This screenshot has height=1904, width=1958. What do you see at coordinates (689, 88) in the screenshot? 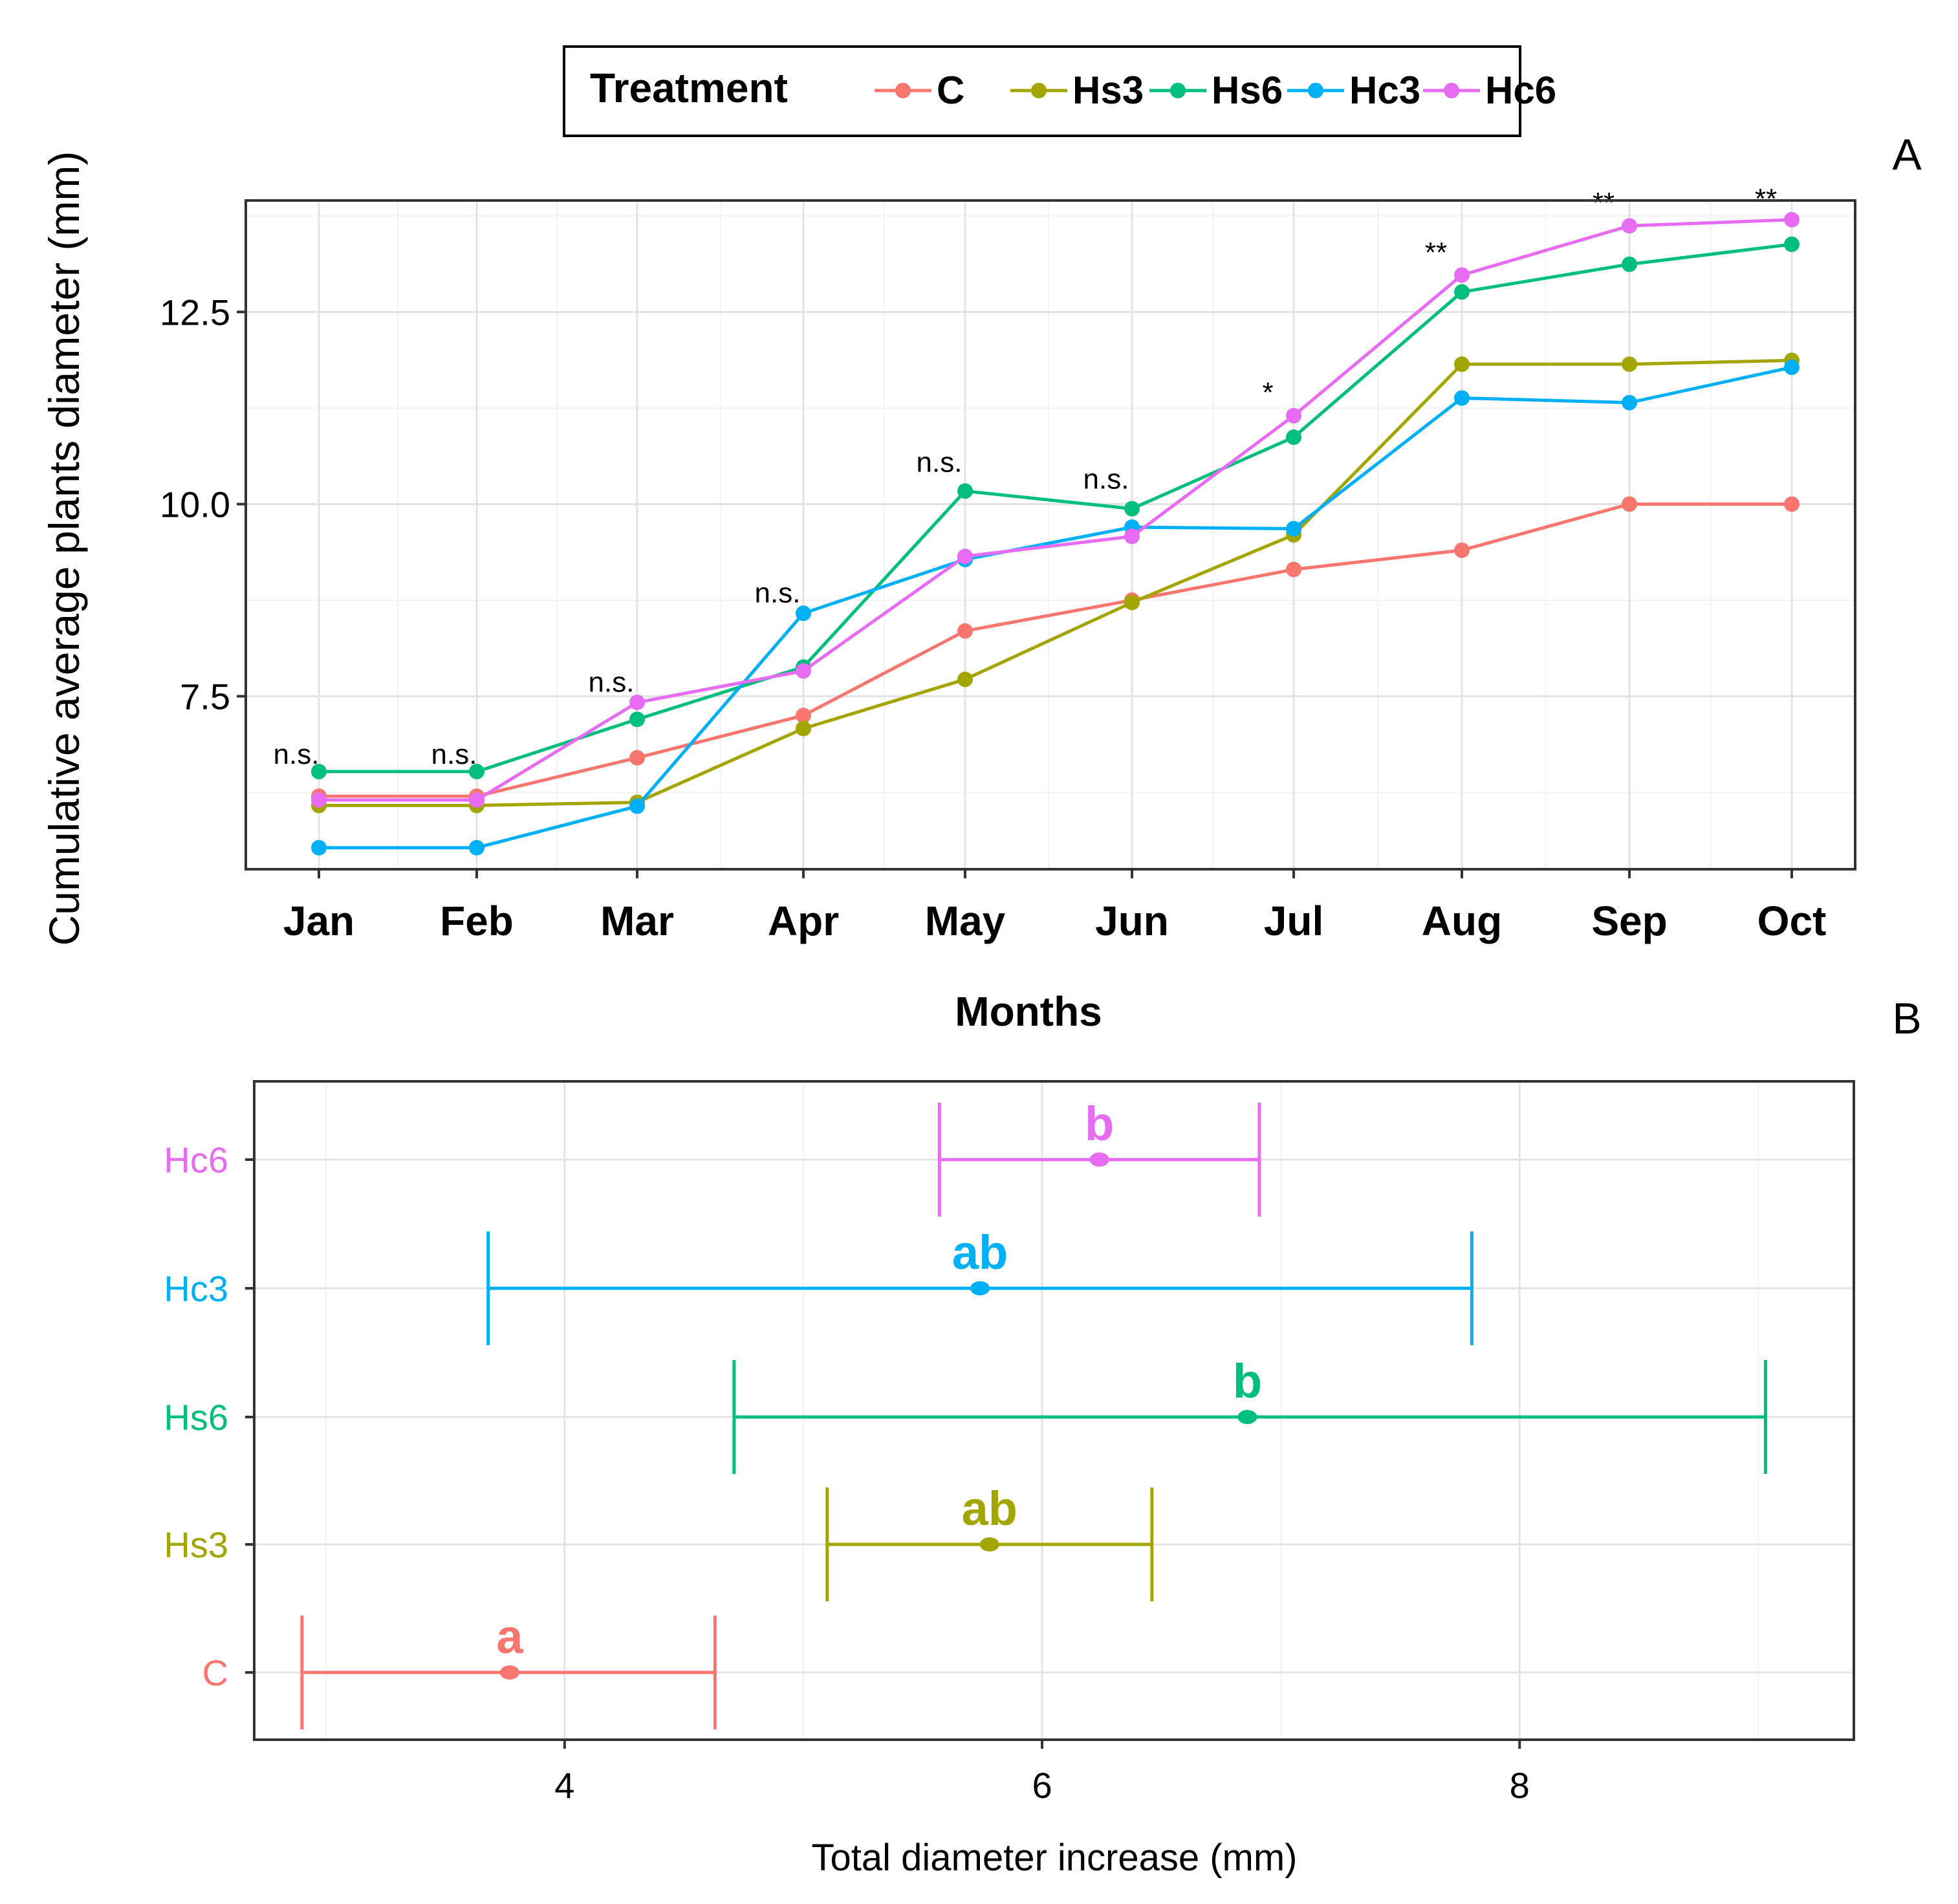
I see `legend-title: Treatment` at bounding box center [689, 88].